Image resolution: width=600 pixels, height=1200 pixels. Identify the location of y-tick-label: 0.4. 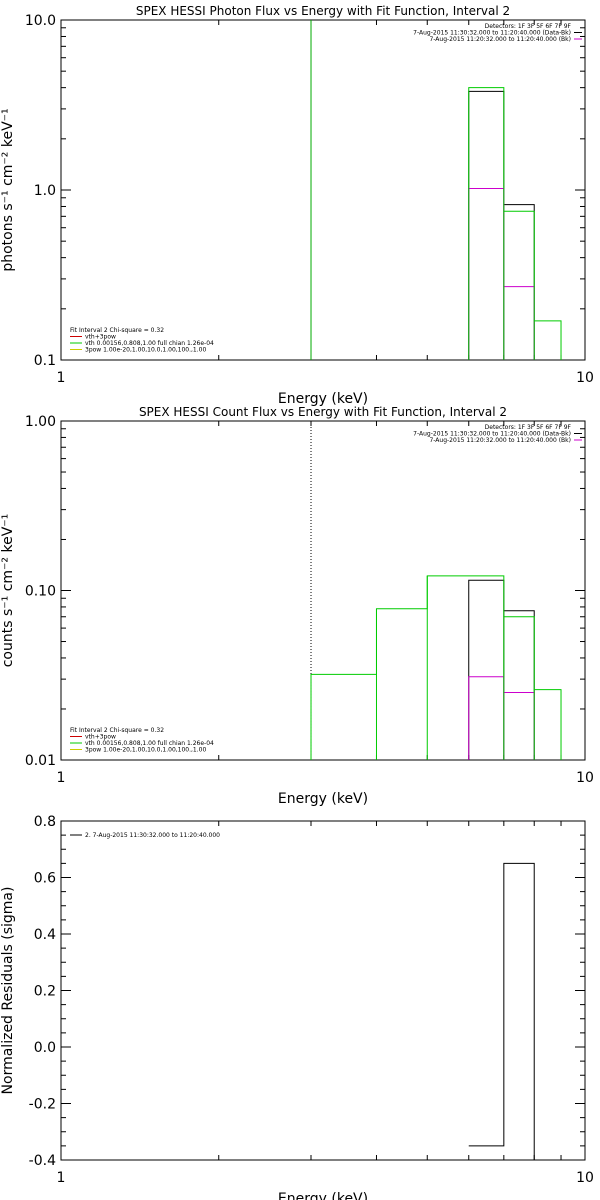
(45, 935).